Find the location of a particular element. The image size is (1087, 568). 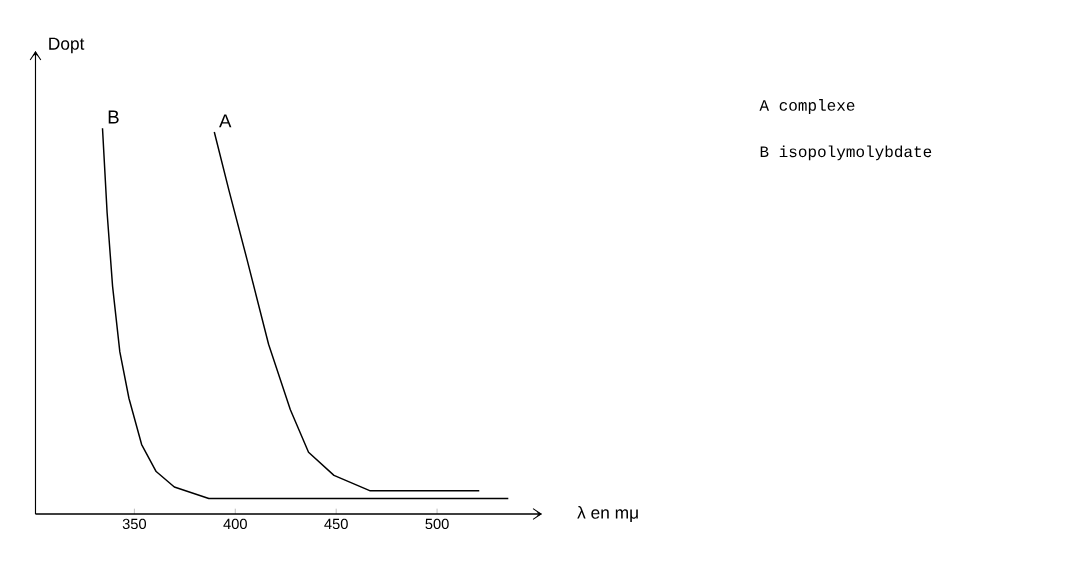

x-tick-label: 500 is located at coordinates (437, 524).